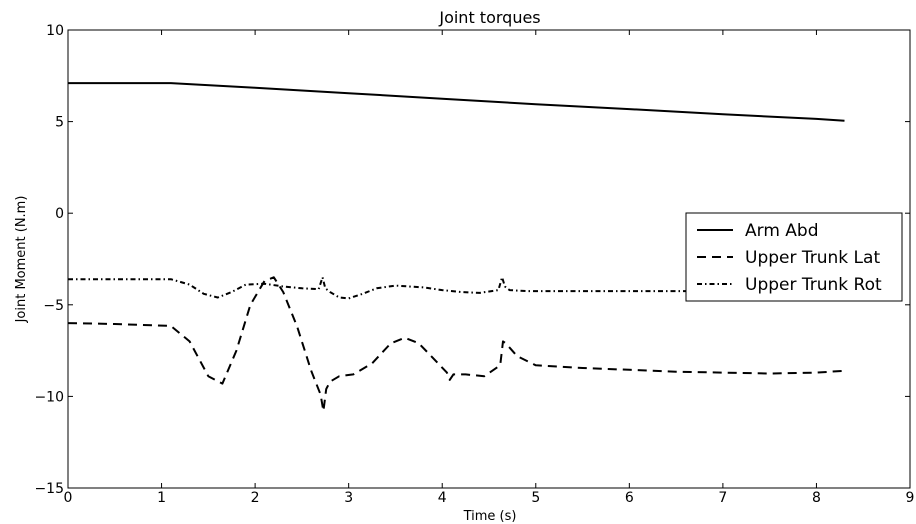 Image resolution: width=916 pixels, height=524 pixels. I want to click on x-tick-label: 9, so click(910, 498).